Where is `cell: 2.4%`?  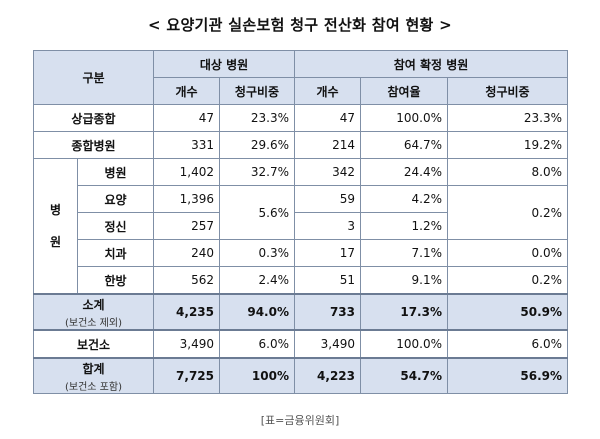 cell: 2.4% is located at coordinates (257, 280).